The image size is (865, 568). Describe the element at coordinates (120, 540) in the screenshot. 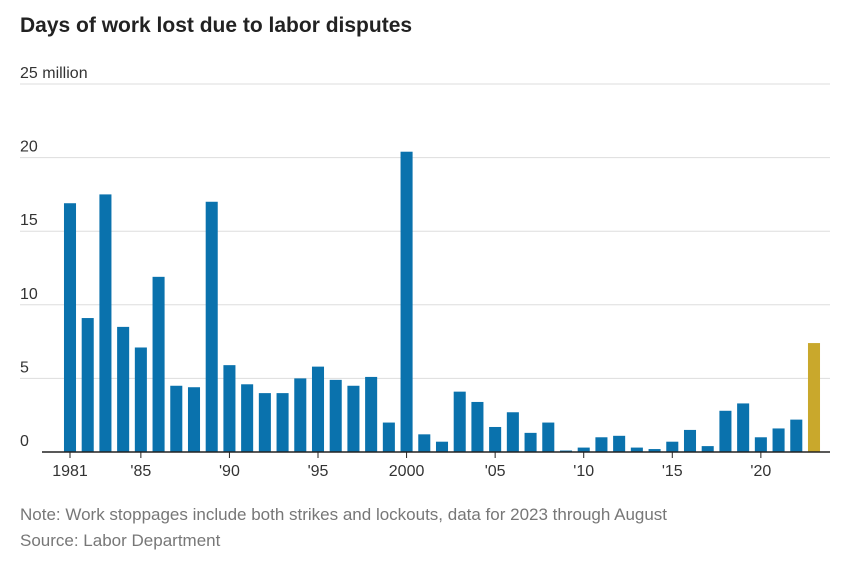

I see `chart-source: Source: Labor Department` at that location.